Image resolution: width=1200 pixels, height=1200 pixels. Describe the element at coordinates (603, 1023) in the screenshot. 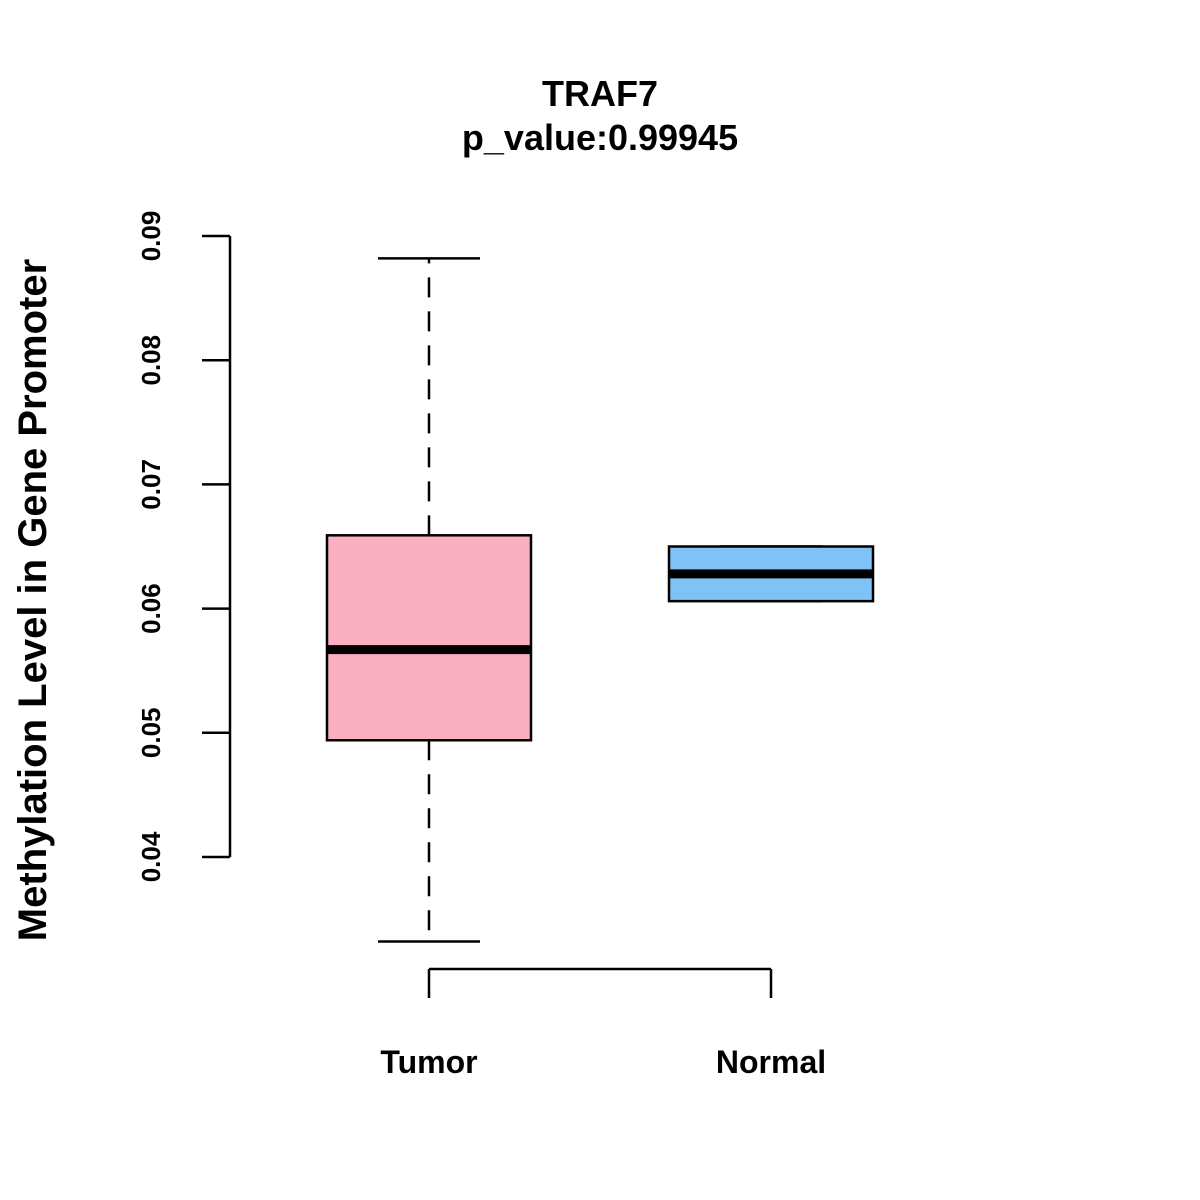

I see `x-group-axis: Tumor Normal` at that location.